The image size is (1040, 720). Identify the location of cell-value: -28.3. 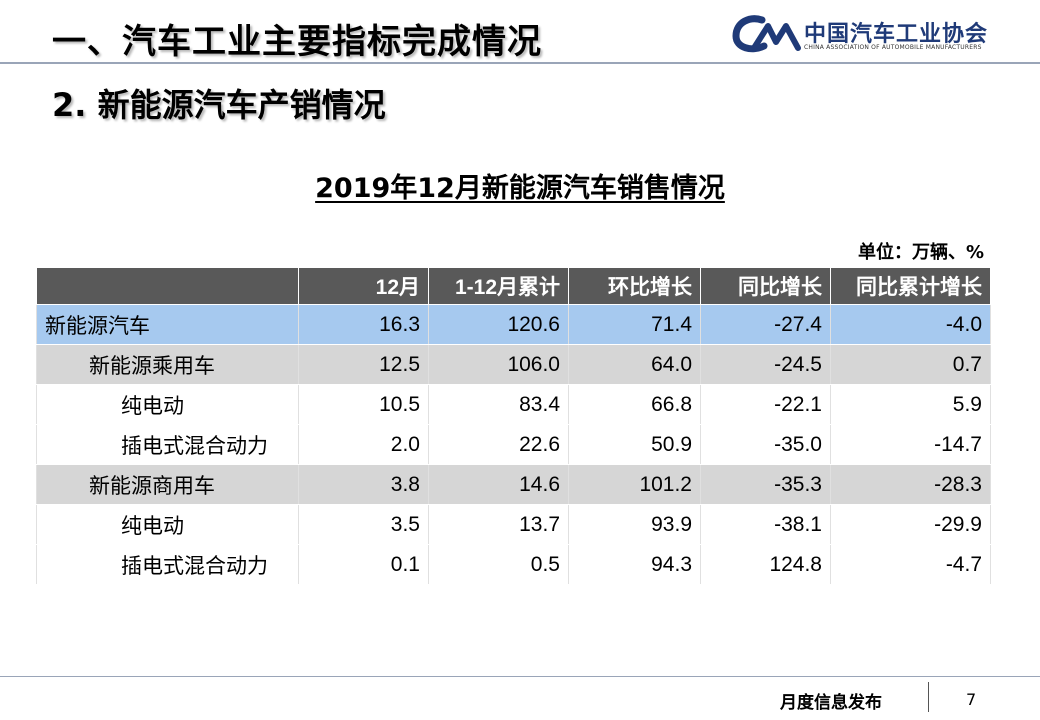
(910, 484).